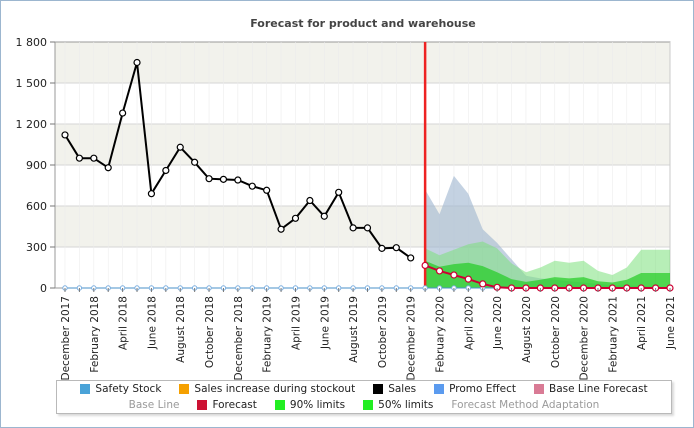  Describe the element at coordinates (469, 323) in the screenshot. I see `x-tick-label: April 2020` at that location.